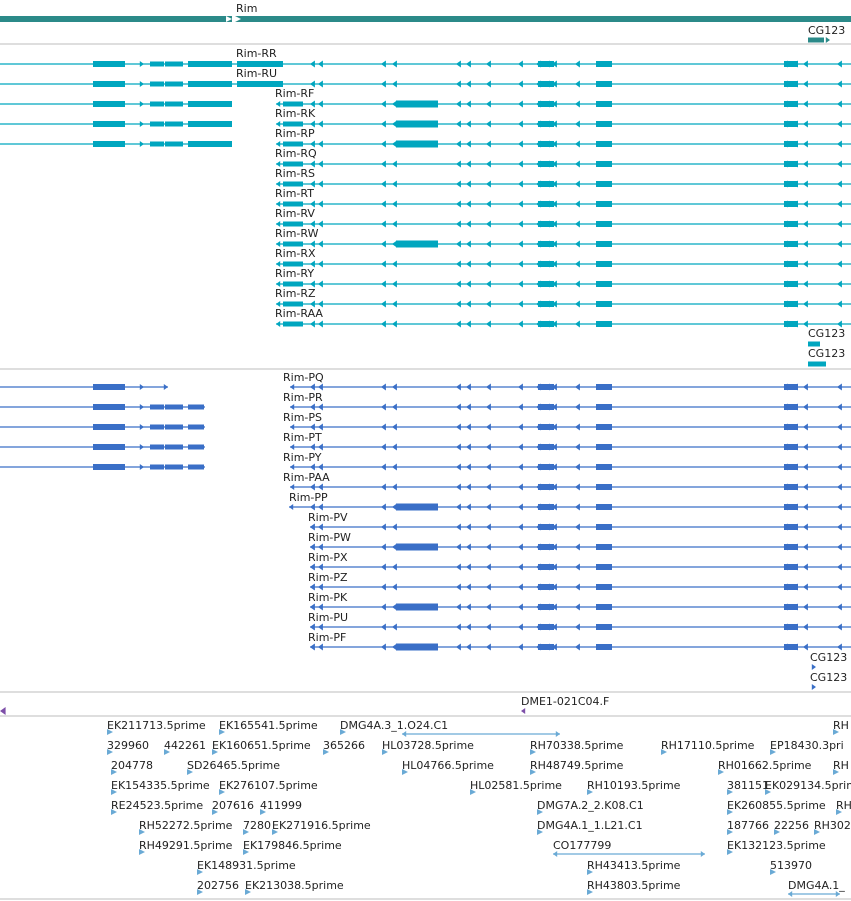  What do you see at coordinates (328, 597) in the screenshot?
I see `protein-label: Rim-PK` at bounding box center [328, 597].